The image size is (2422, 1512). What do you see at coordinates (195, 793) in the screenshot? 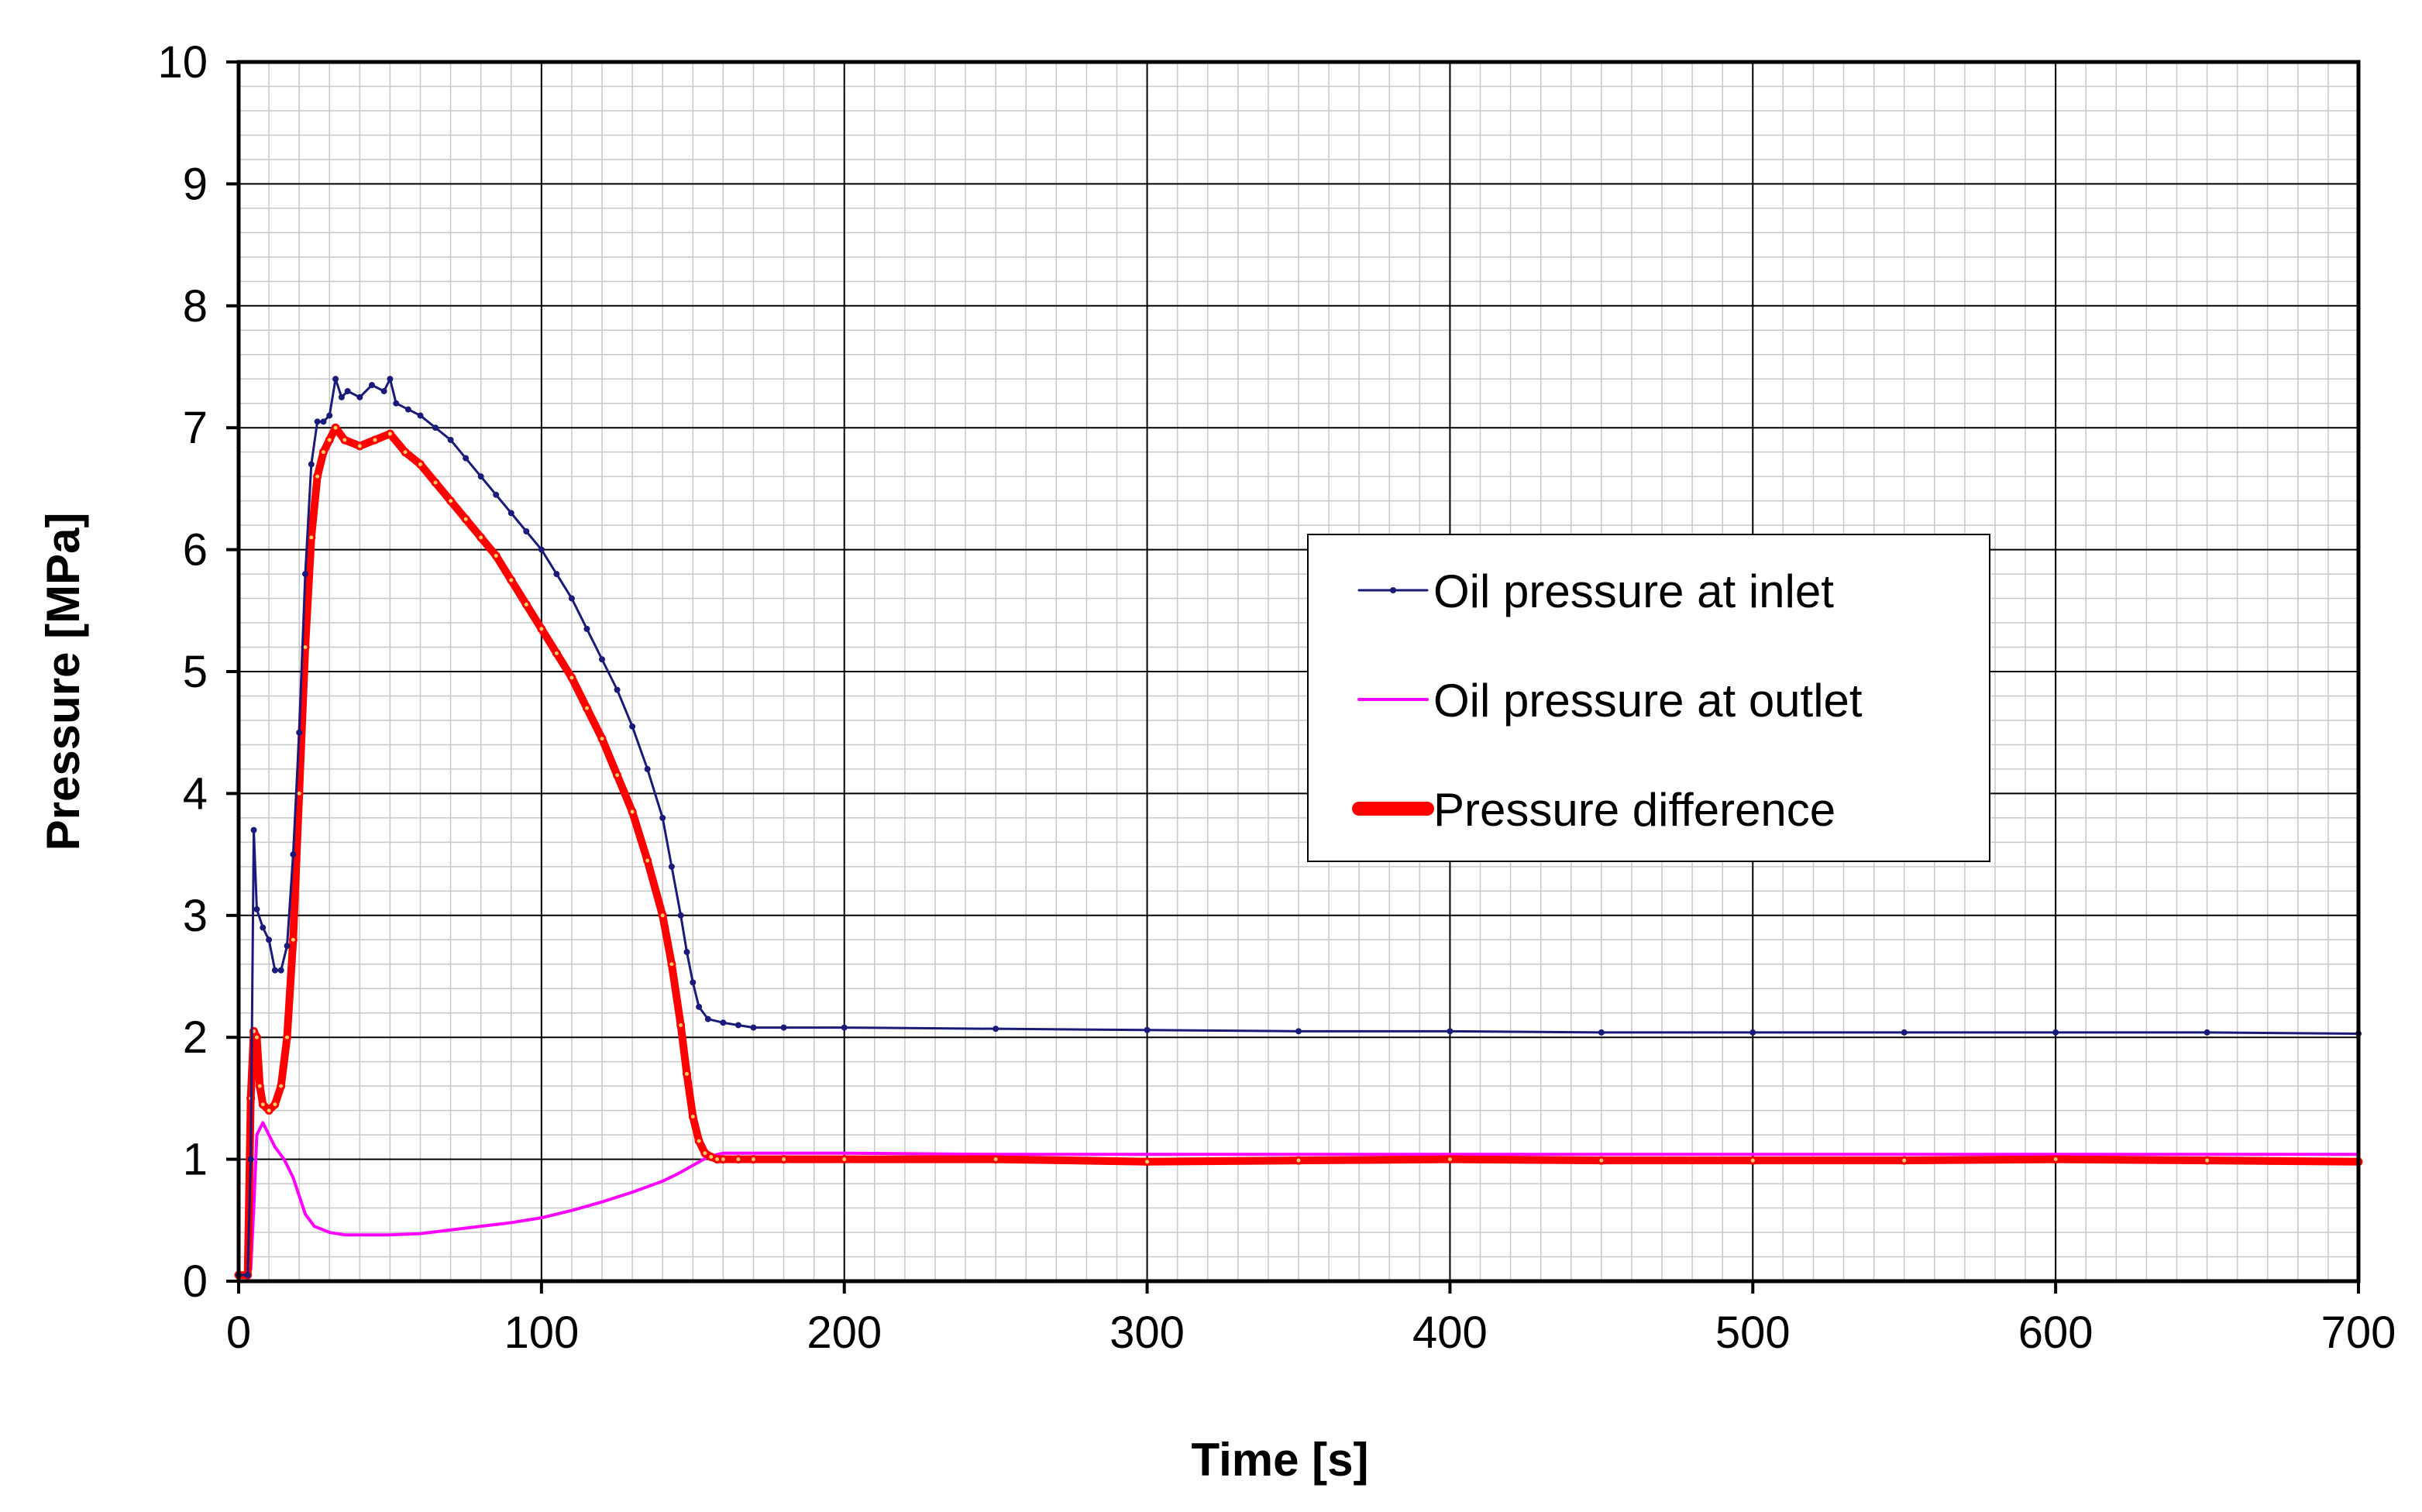
I see `y-tick-label: 4` at bounding box center [195, 793].